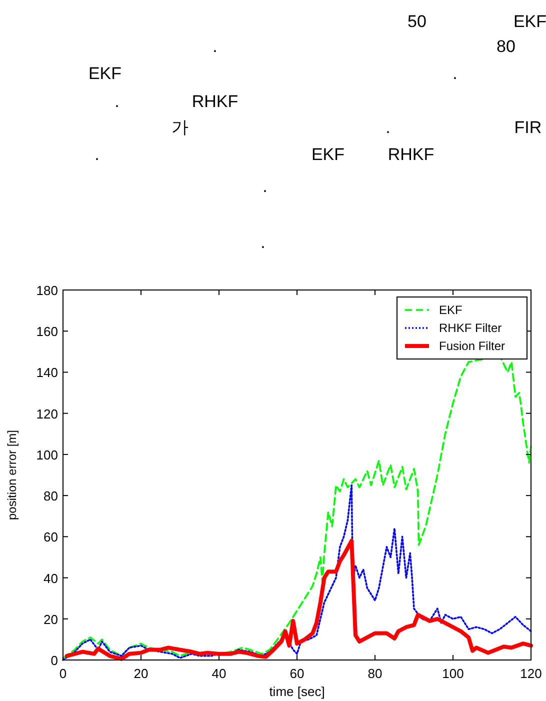 The width and height of the screenshot is (546, 701). I want to click on legend-label: Fusion Filter, so click(472, 346).